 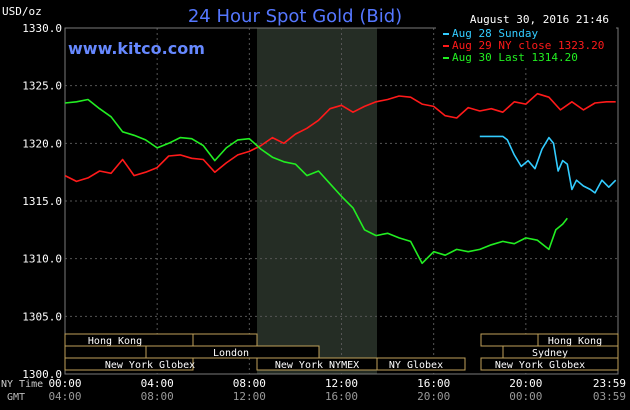 What do you see at coordinates (317, 365) in the screenshot?
I see `session-label: New York NYMEX` at bounding box center [317, 365].